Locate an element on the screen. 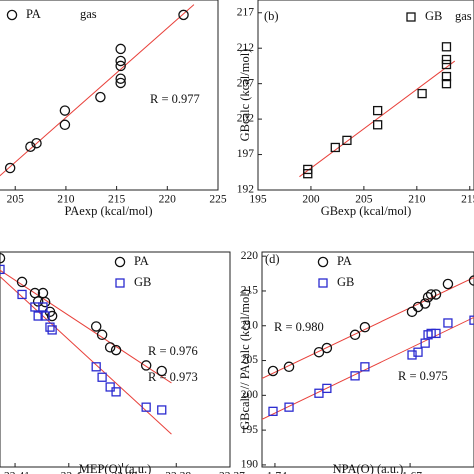 The image size is (474, 474). y-axis-label: GBcalc // PAcalc (kcal/mol) is located at coordinates (245, 359).